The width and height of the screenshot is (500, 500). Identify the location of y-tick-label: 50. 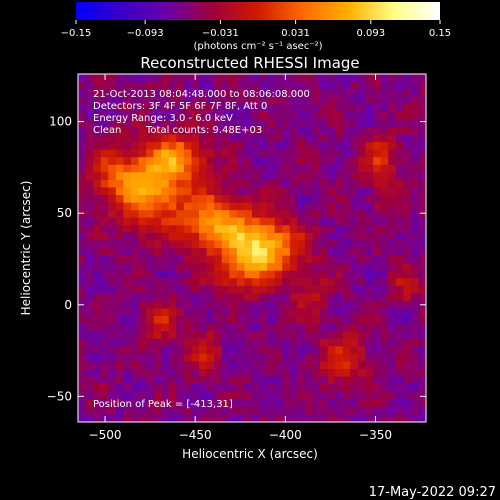
(64, 213).